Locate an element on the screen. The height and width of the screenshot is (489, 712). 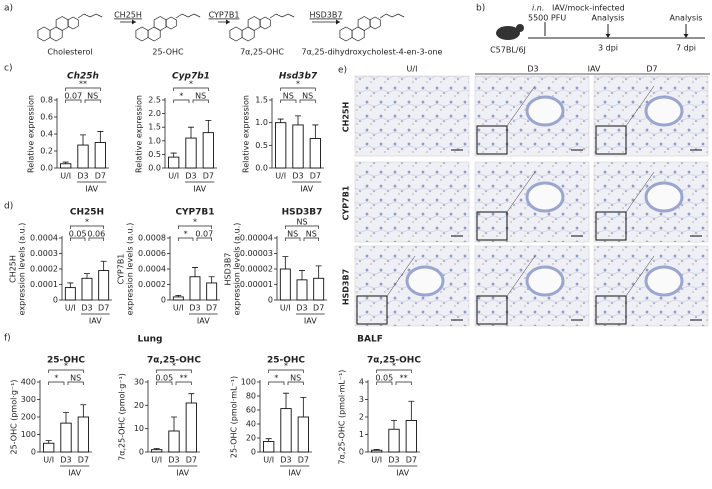
y-tick-label: 40 is located at coordinates (251, 424).